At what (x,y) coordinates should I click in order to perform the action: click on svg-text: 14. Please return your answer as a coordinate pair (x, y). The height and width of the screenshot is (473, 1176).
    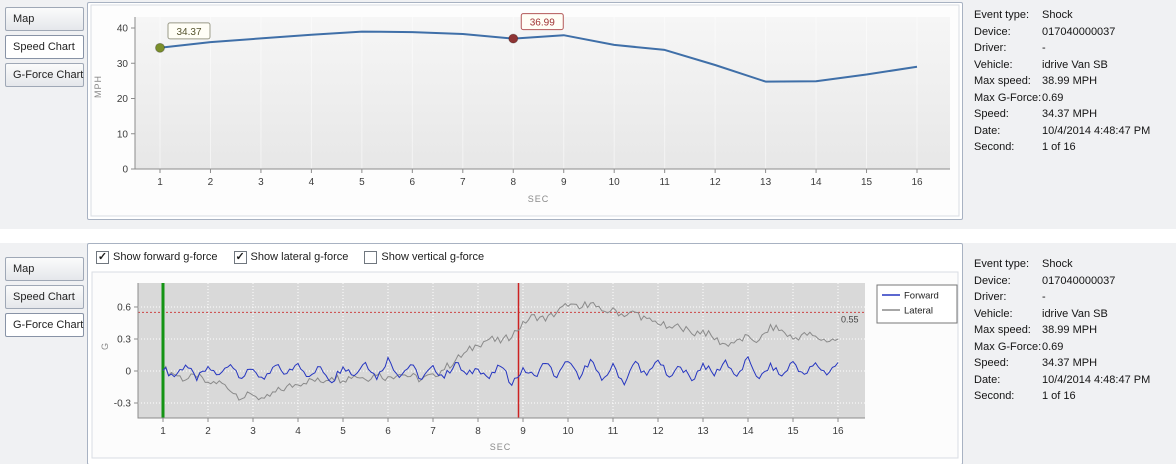
    Looking at the image, I should click on (748, 431).